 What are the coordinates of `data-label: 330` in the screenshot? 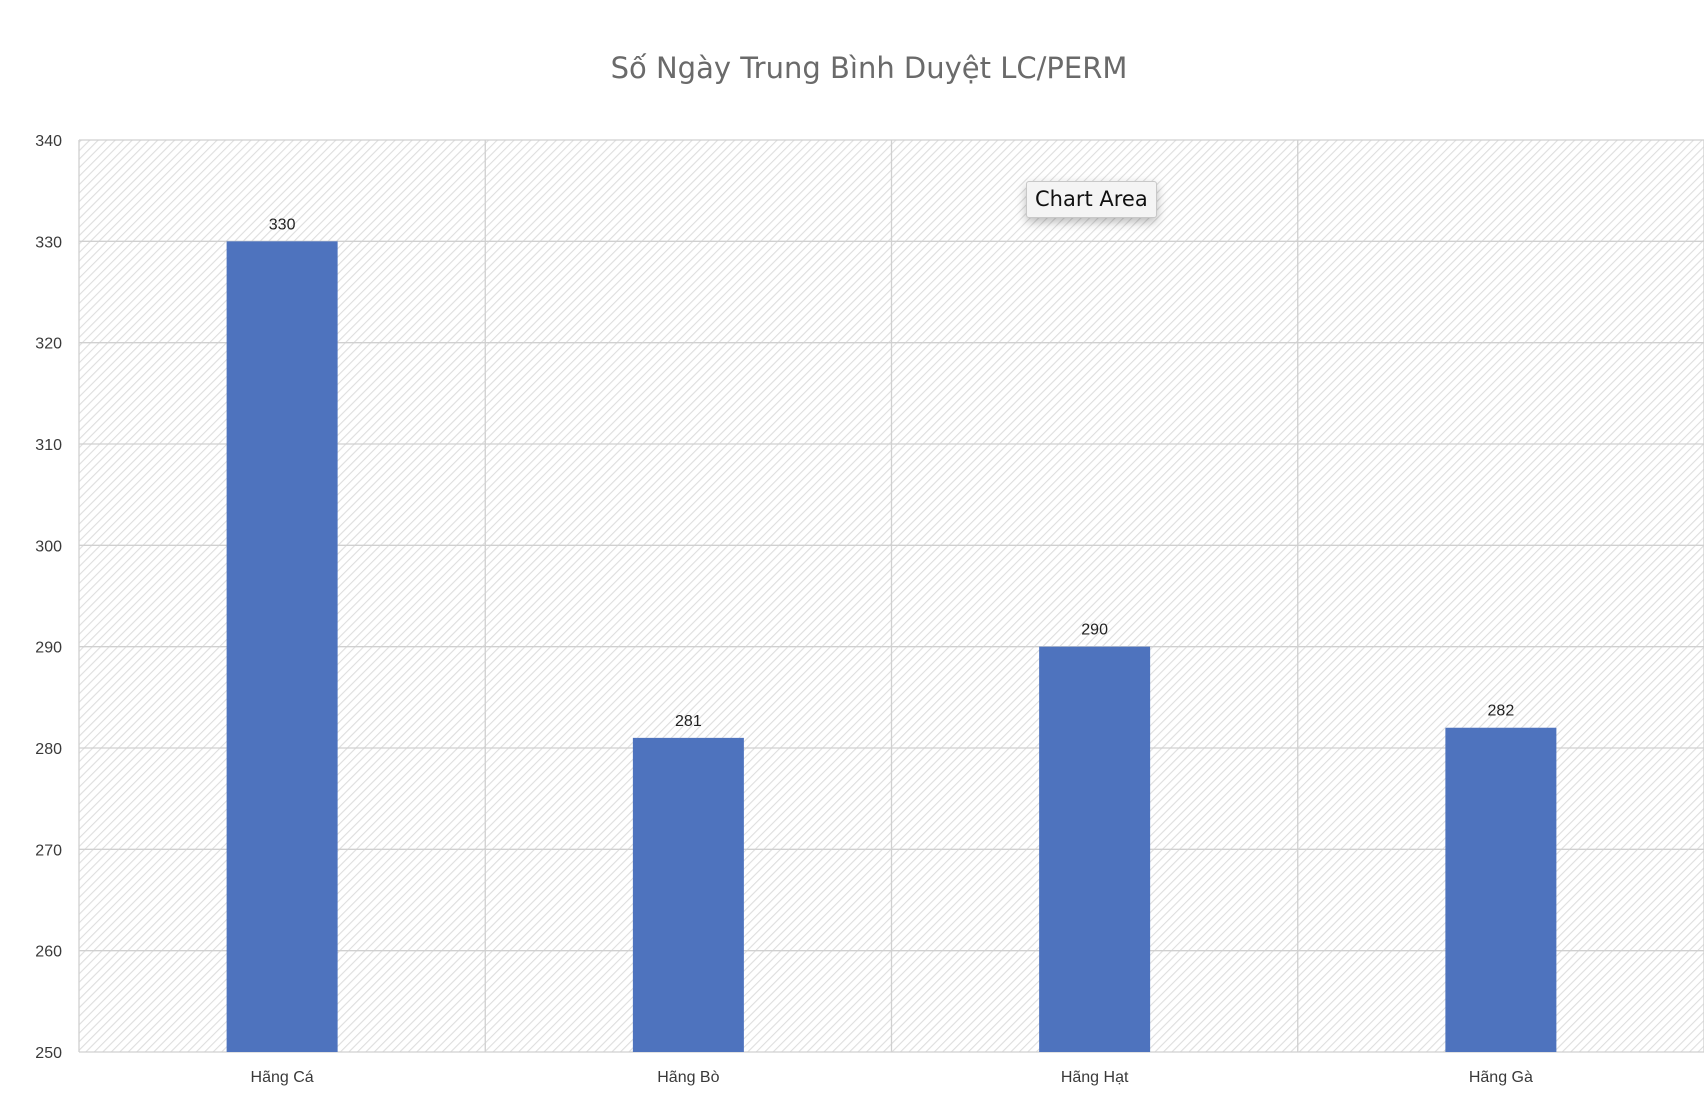 It's located at (282, 224).